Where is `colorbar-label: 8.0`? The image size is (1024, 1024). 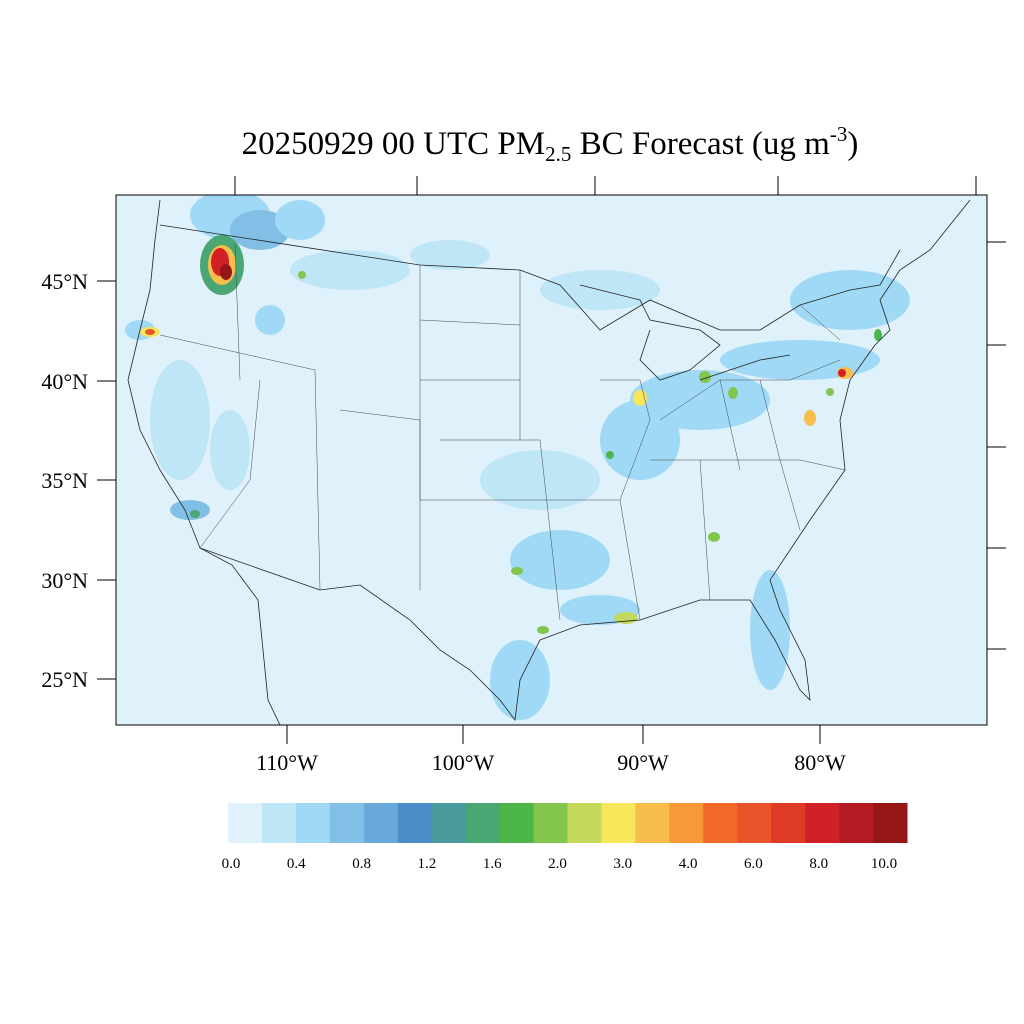
colorbar-label: 8.0 is located at coordinates (818, 864).